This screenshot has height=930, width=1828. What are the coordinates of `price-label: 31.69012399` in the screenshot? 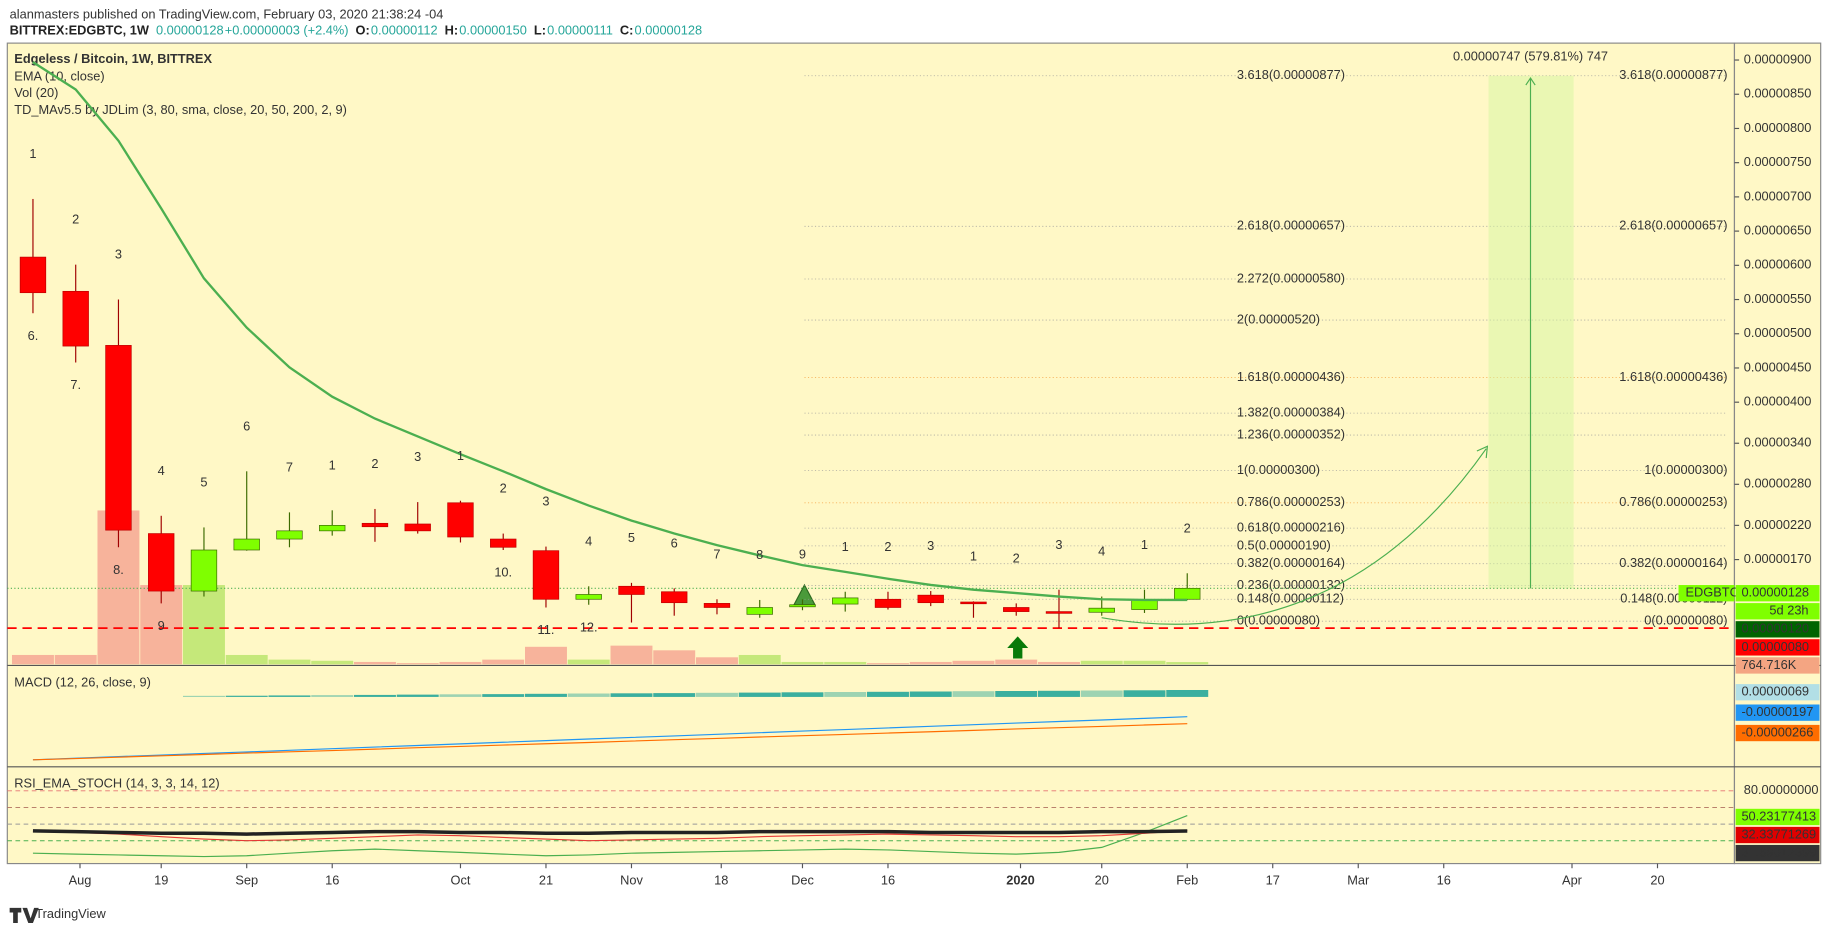 It's located at (1778, 851).